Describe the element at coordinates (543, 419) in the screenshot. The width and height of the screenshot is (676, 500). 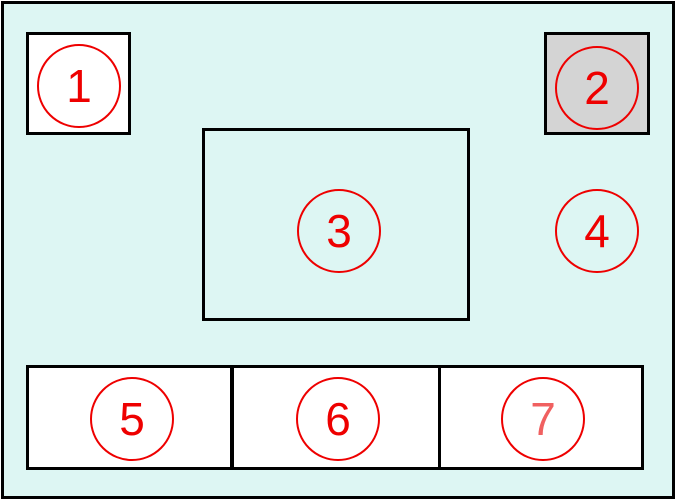
I see `region-7-badge: 7` at that location.